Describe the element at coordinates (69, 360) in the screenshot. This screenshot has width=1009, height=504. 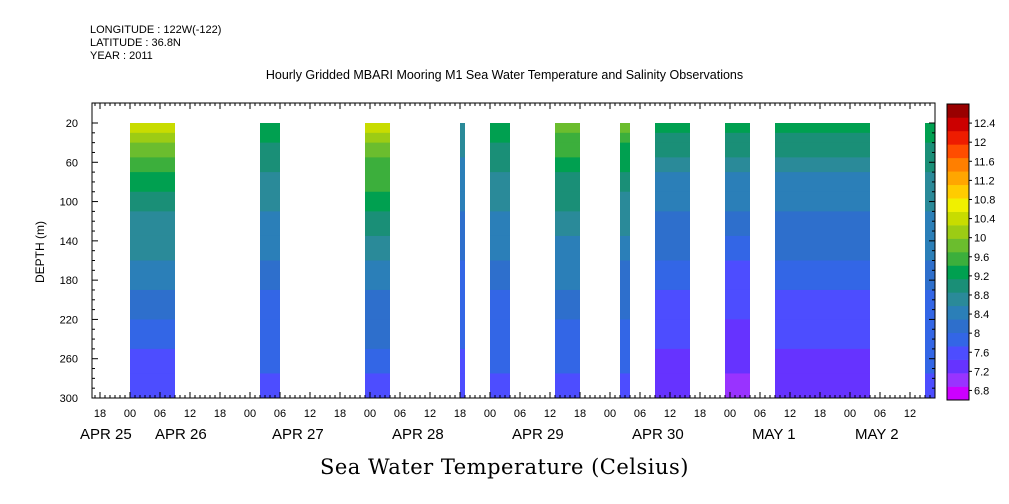
I see `y-tick-label: 260` at that location.